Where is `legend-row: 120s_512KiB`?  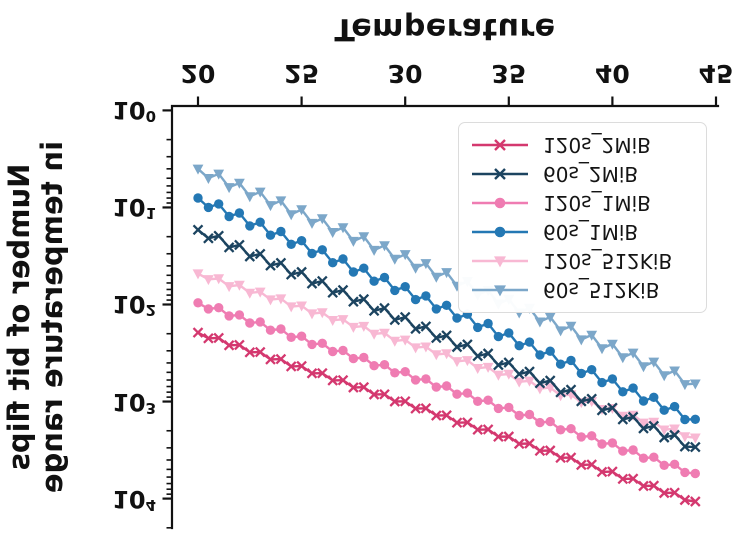 legend-row: 120s_512KiB is located at coordinates (582, 261).